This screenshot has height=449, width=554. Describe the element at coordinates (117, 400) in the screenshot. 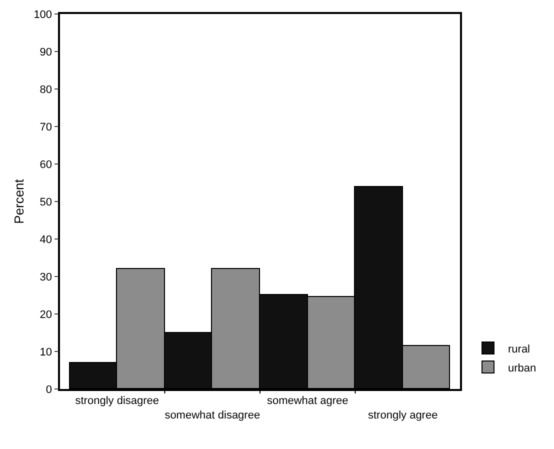

I see `x-tick-label: strongly disagree` at that location.